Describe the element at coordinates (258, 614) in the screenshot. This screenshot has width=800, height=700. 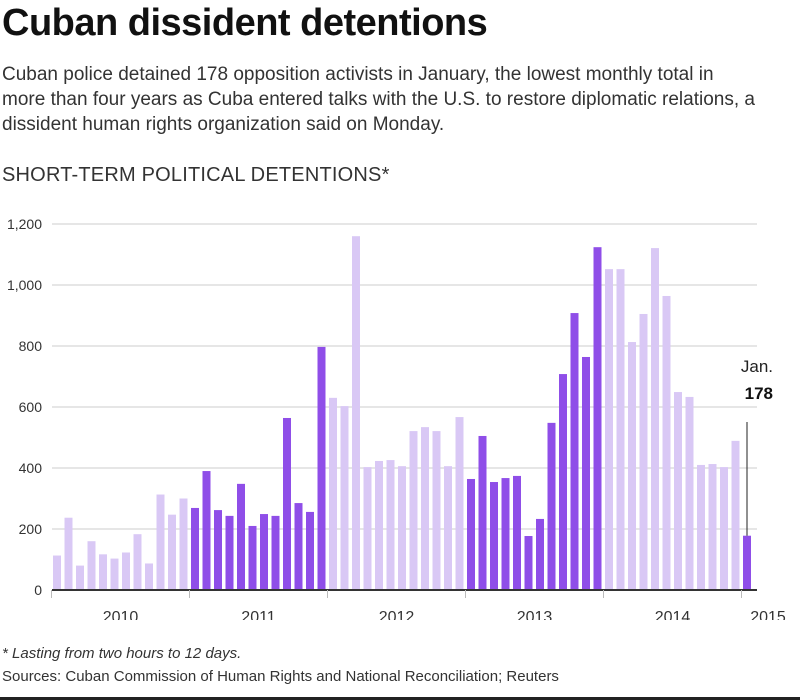
I see `year-label: 2011` at that location.